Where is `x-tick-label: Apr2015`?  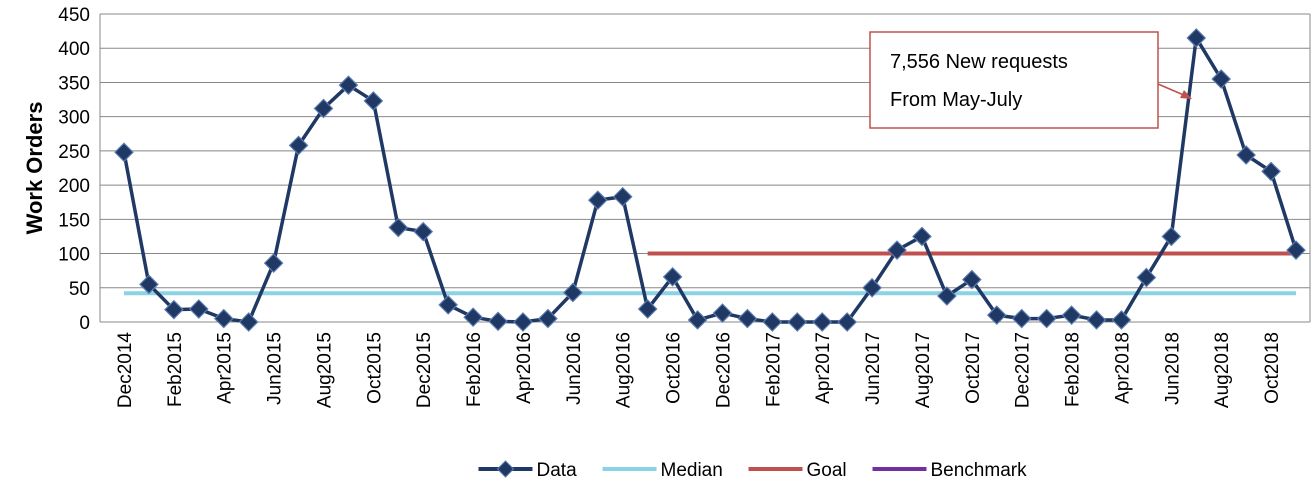 x-tick-label: Apr2015 is located at coordinates (225, 368).